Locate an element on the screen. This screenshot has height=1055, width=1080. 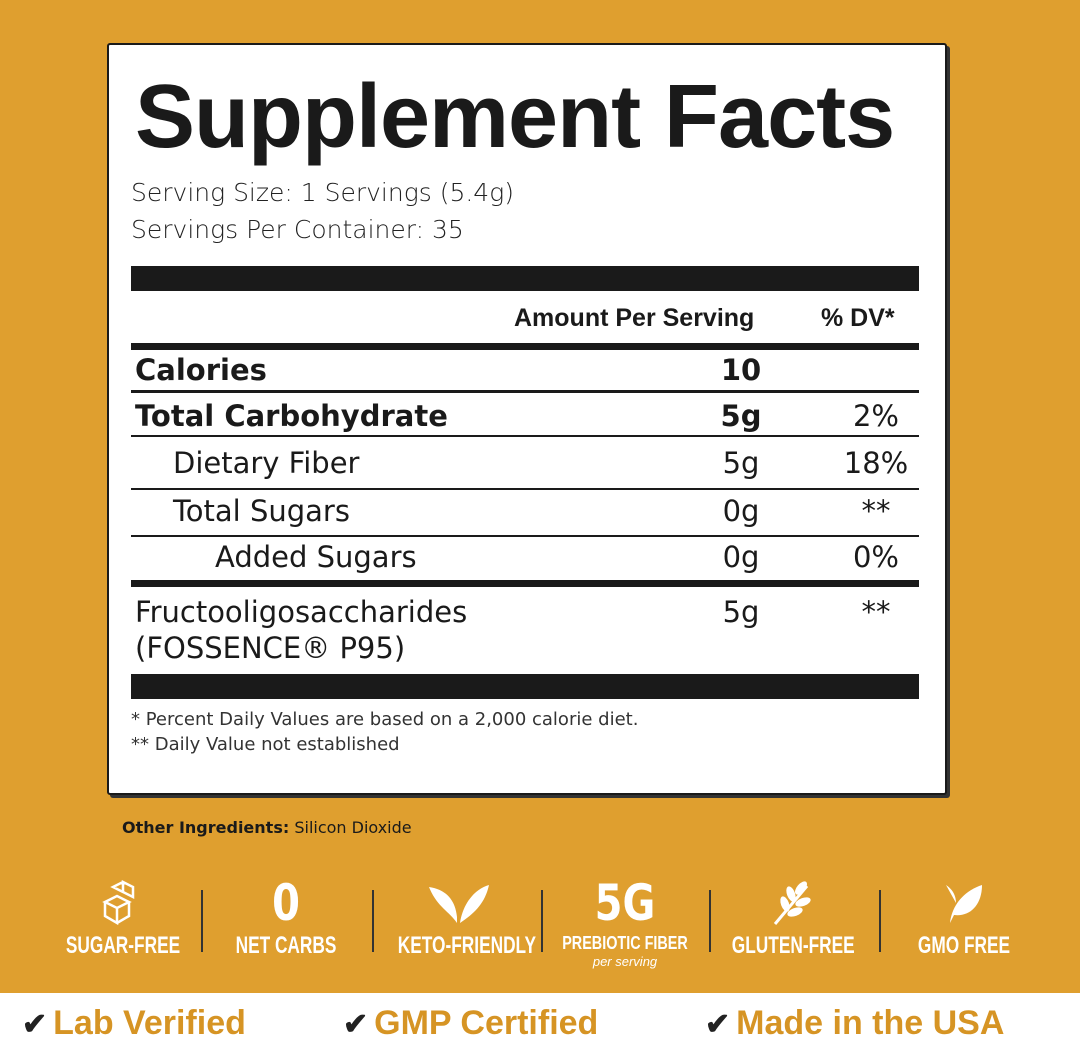
nutrient-dv: 18% is located at coordinates (876, 463).